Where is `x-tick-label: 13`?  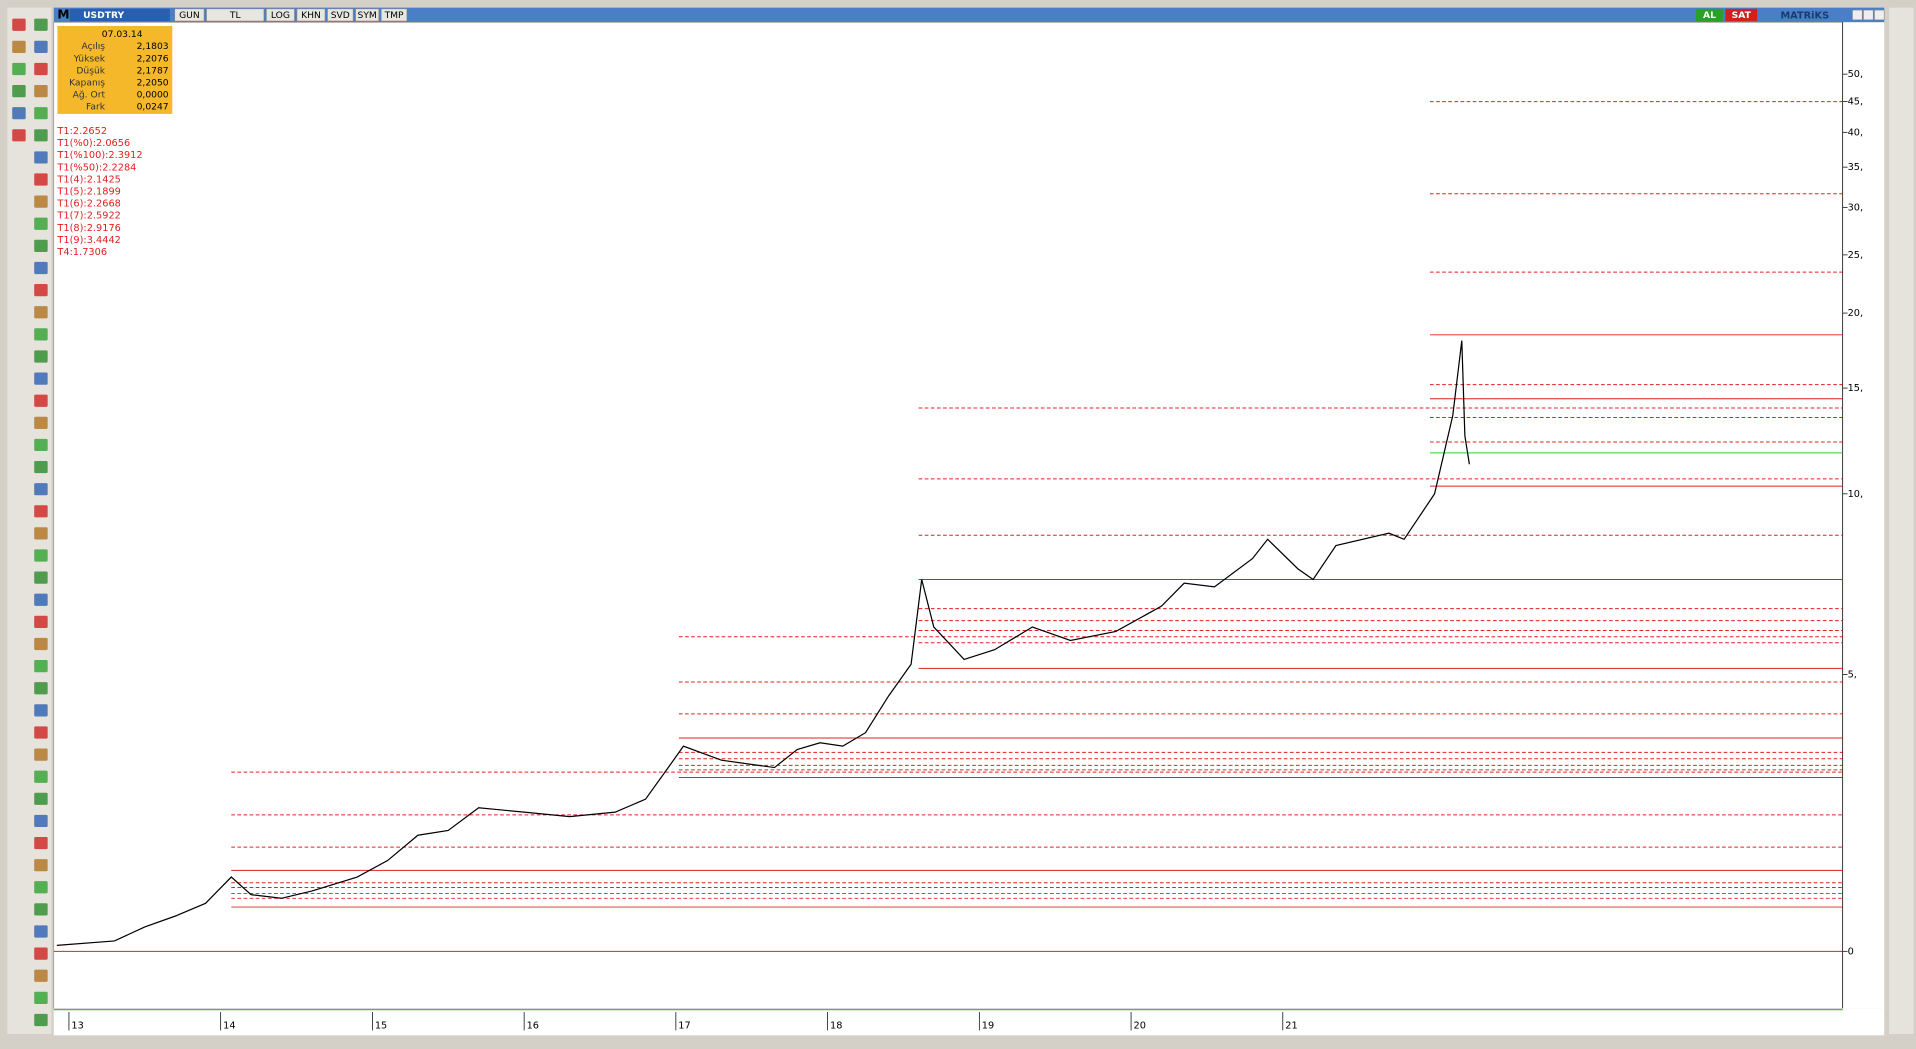
x-tick-label: 13 is located at coordinates (77, 1025).